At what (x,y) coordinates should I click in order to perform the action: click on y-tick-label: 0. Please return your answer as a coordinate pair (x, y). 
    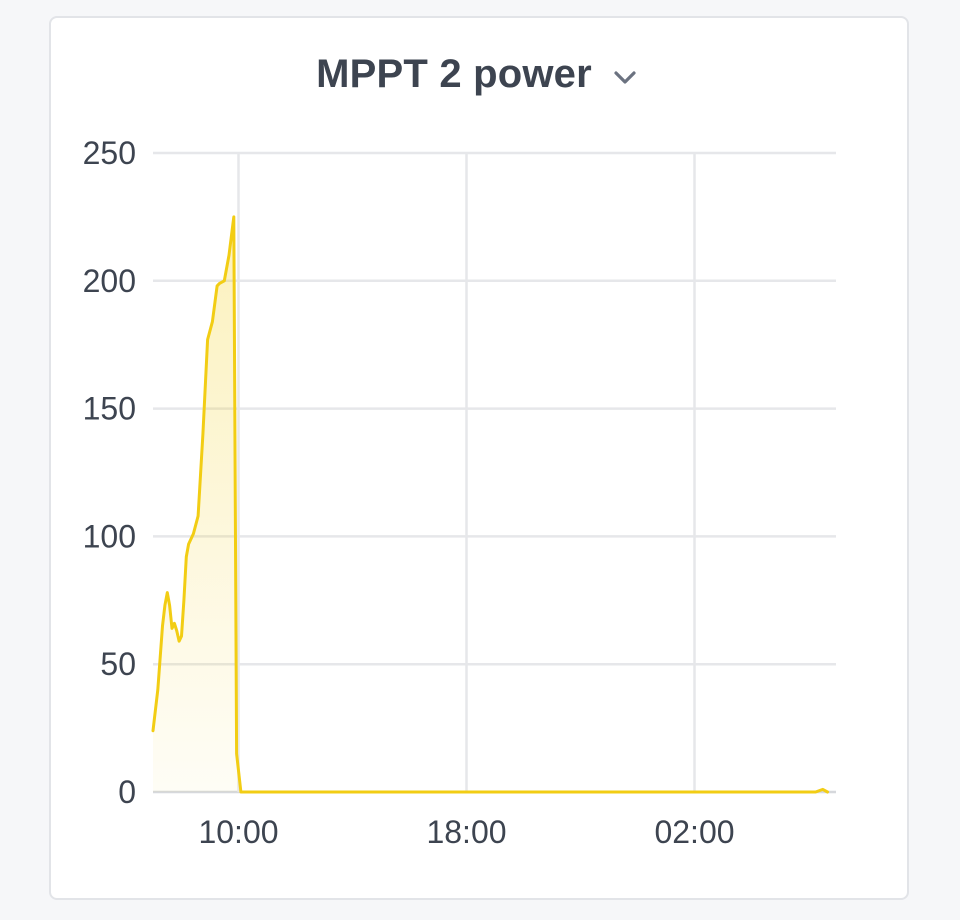
    Looking at the image, I should click on (127, 792).